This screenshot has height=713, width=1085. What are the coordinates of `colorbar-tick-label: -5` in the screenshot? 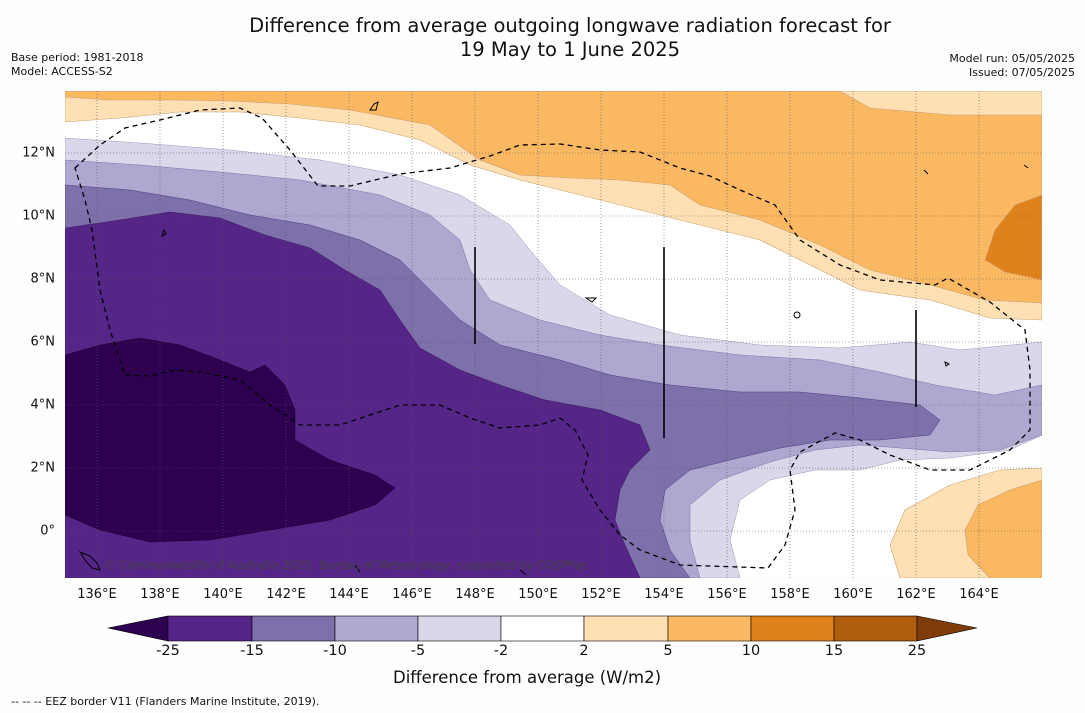 It's located at (418, 651).